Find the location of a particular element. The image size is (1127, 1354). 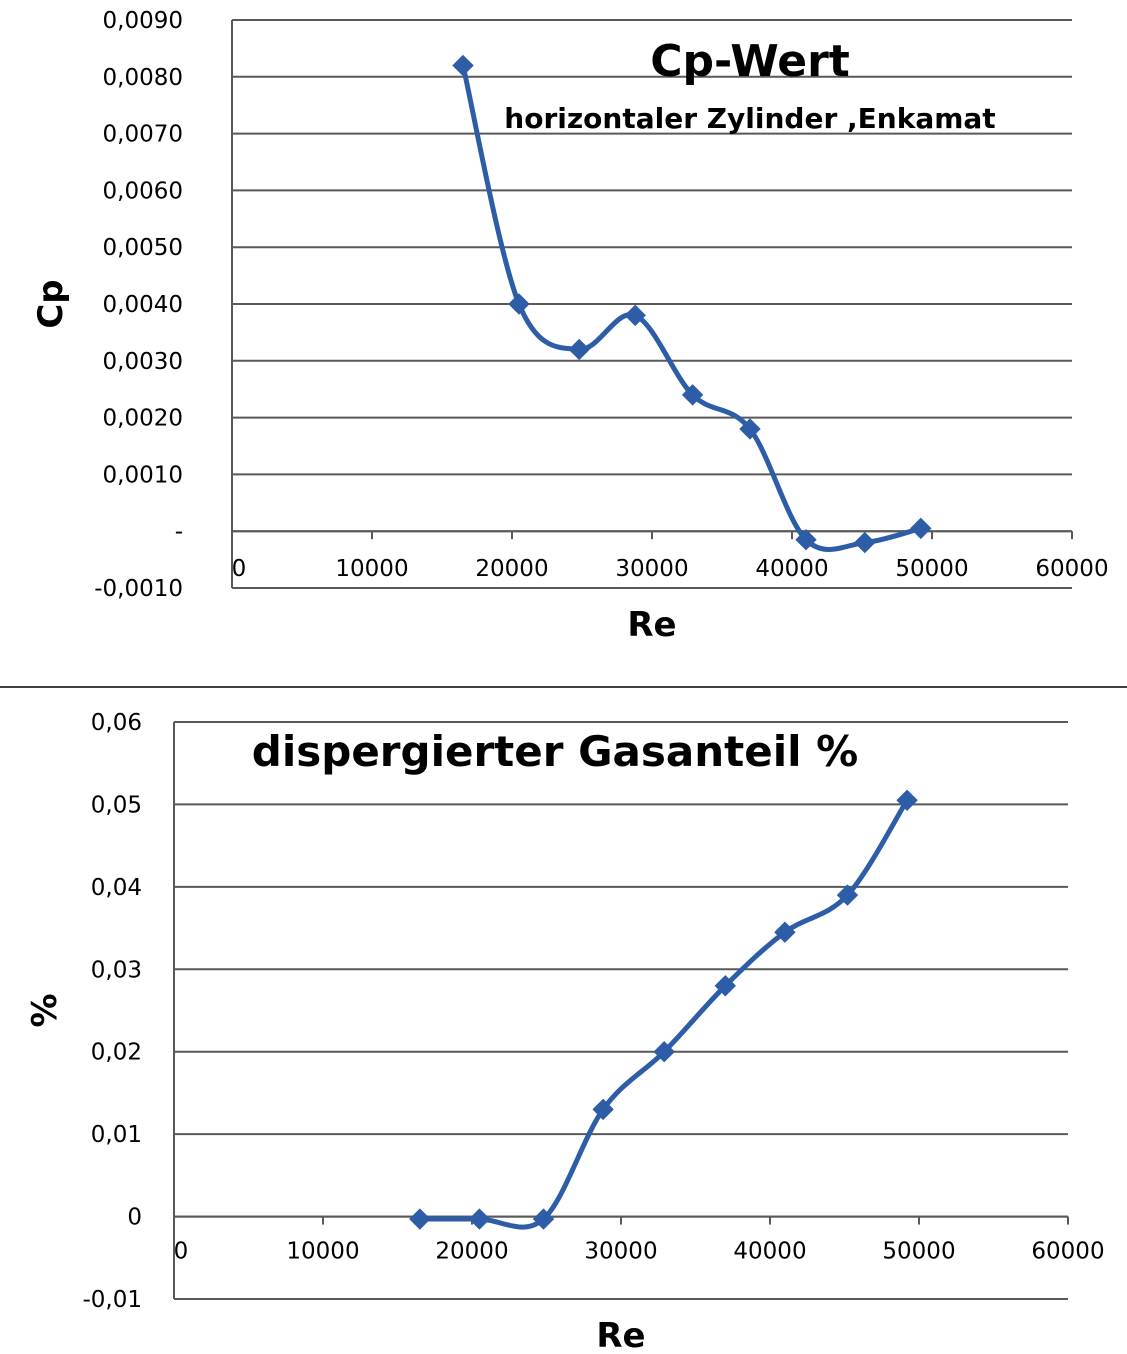

y-tick-label: 0,0090 is located at coordinates (143, 21).